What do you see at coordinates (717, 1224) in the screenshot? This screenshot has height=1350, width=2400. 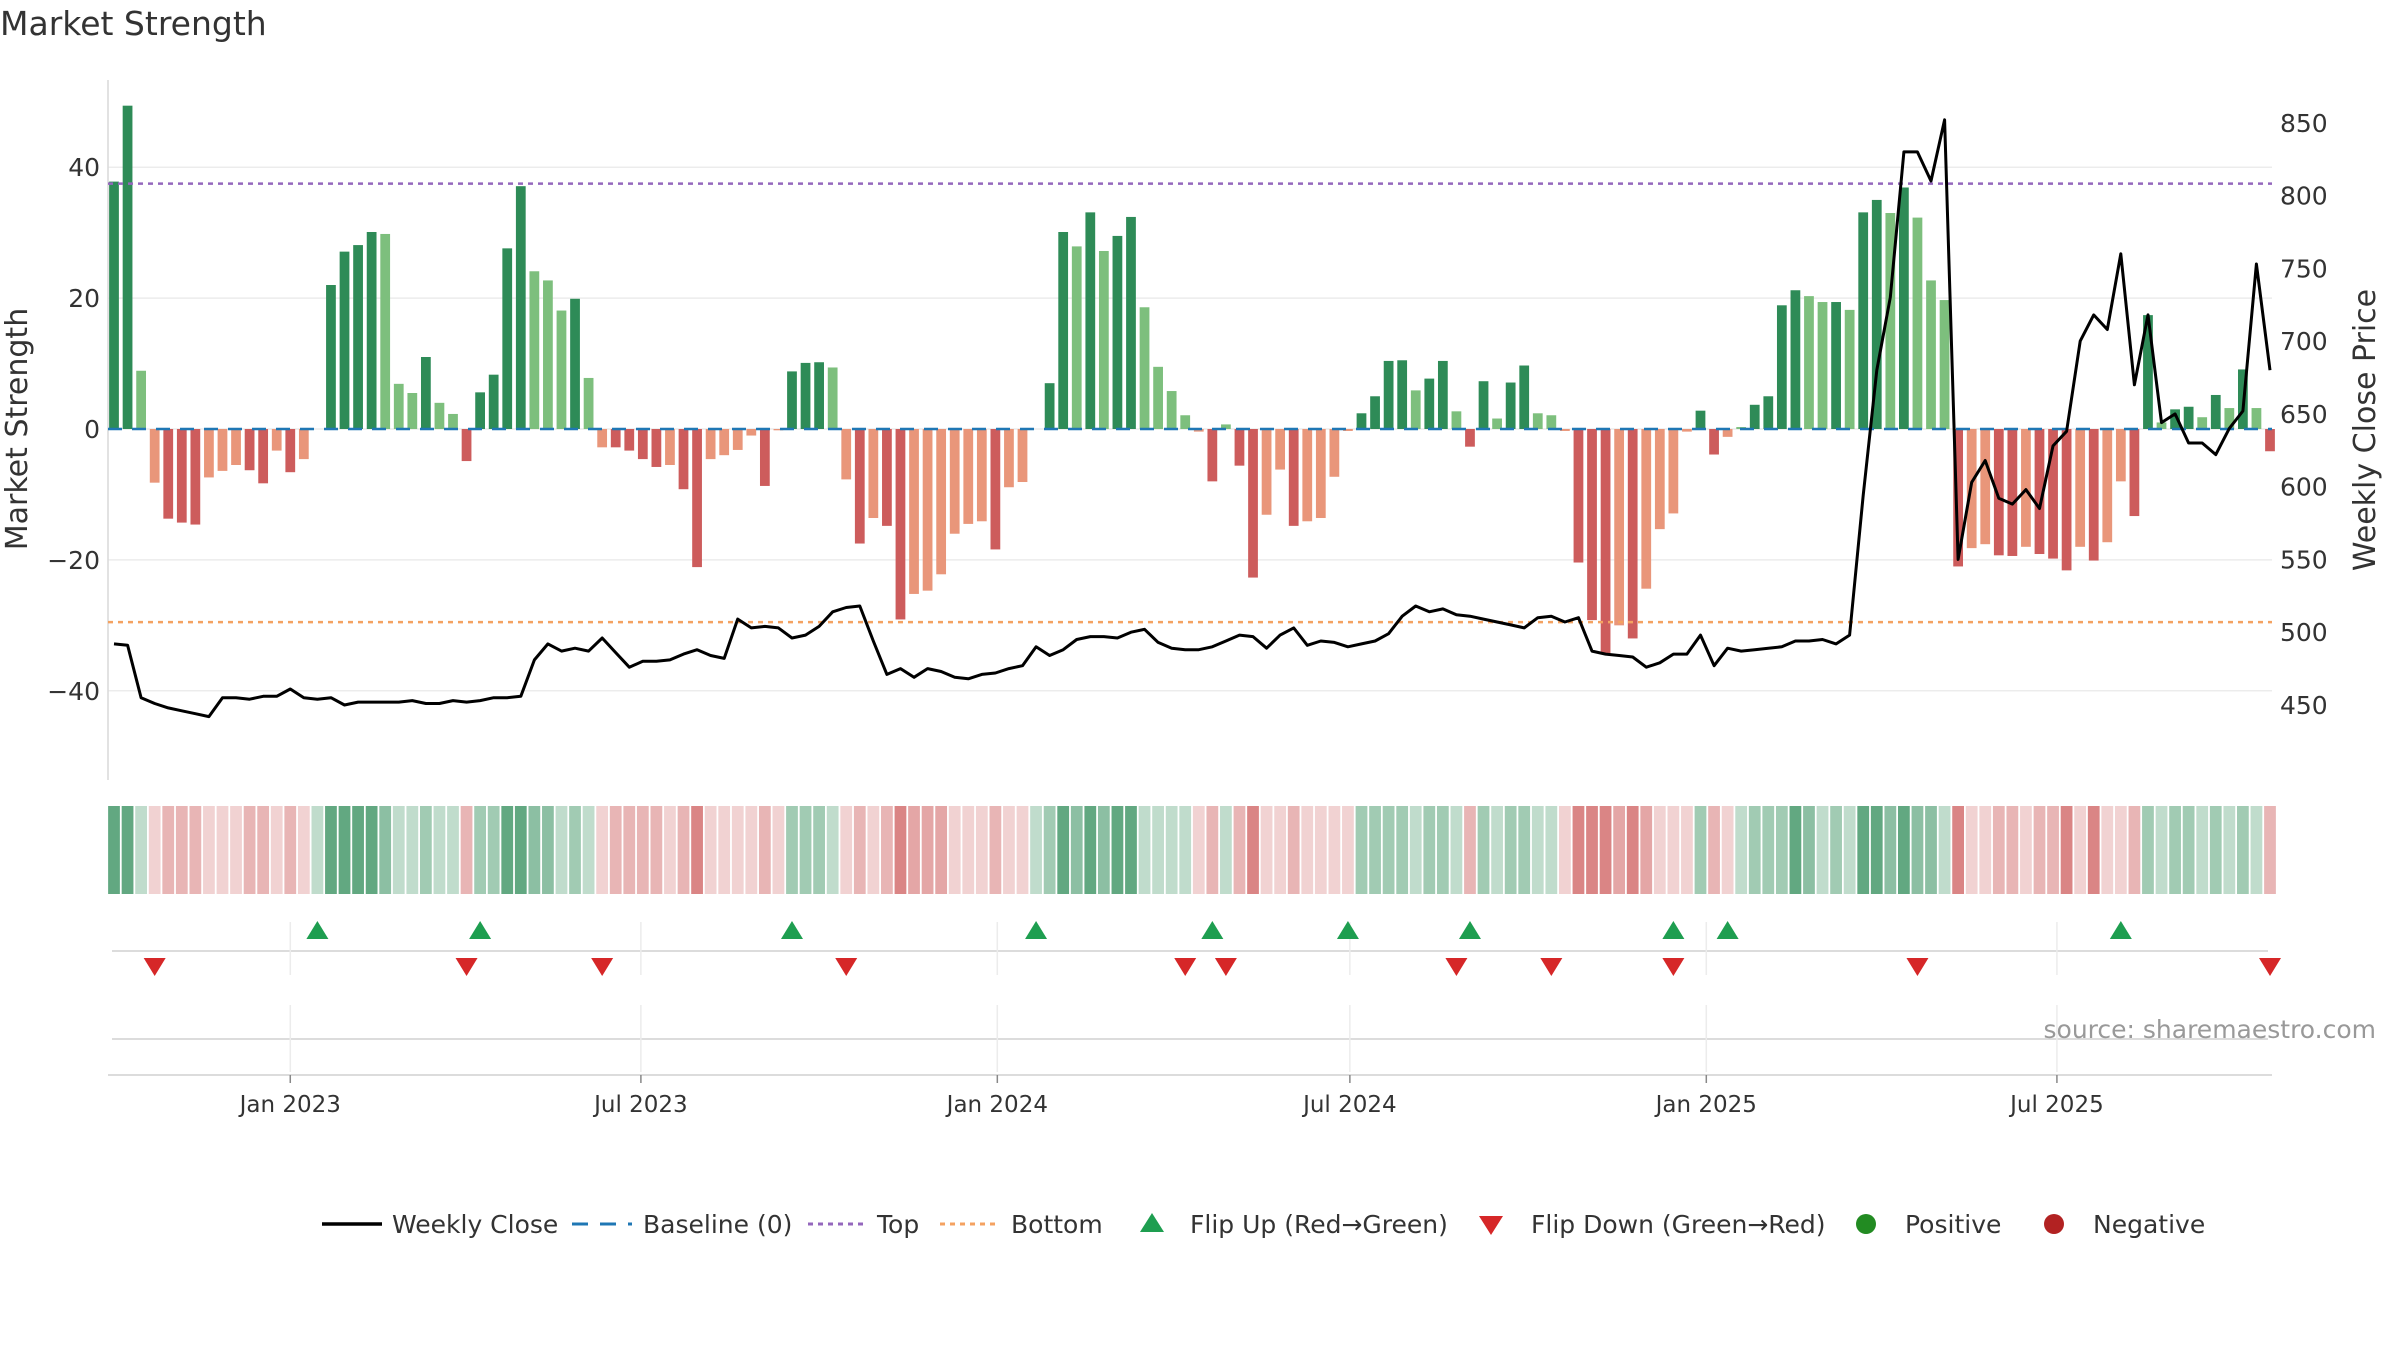 I see `legend-label-1: Baseline (0)` at bounding box center [717, 1224].